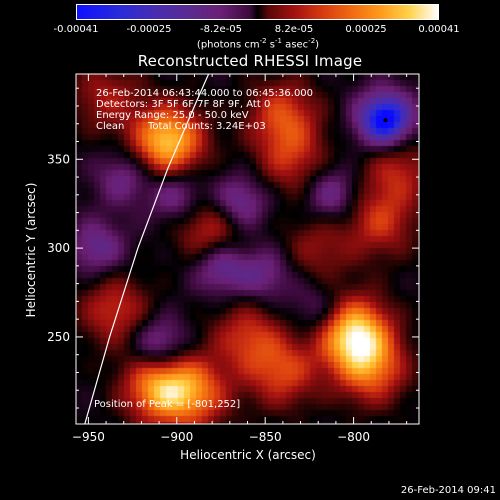  Describe the element at coordinates (353, 437) in the screenshot. I see `x-tick-label: −800` at that location.